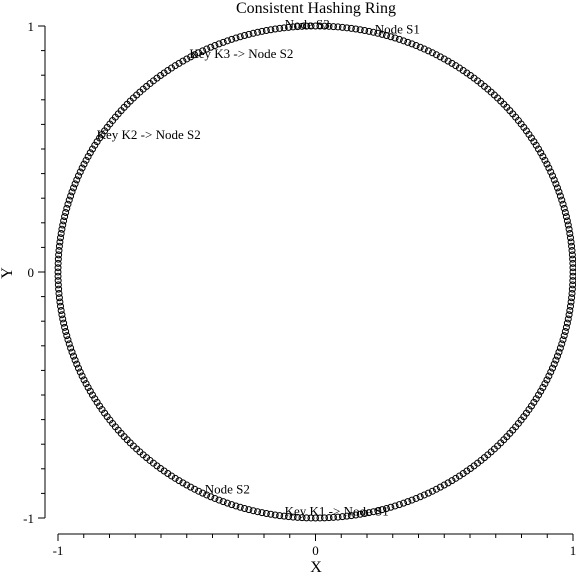 This screenshot has width=576, height=576. Describe the element at coordinates (573, 550) in the screenshot. I see `x-tick-label: 1` at that location.